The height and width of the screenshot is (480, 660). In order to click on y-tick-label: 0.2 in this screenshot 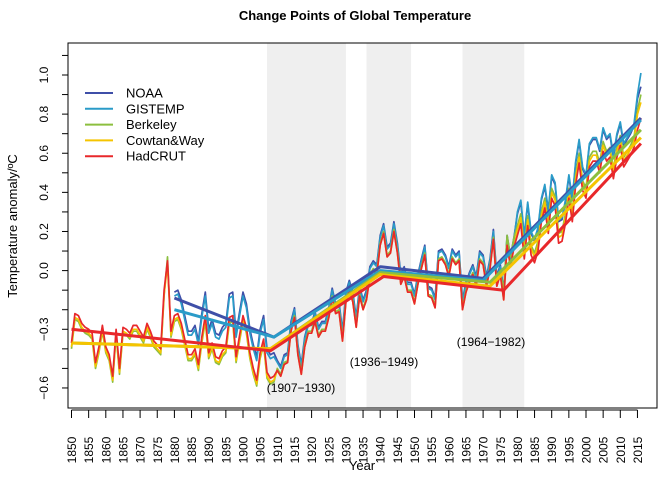, I will do `click(44, 231)`.